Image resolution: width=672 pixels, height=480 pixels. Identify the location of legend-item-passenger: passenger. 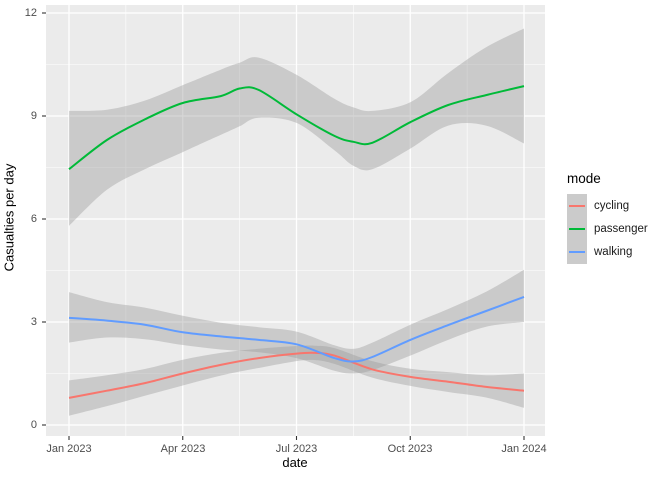
(607, 229).